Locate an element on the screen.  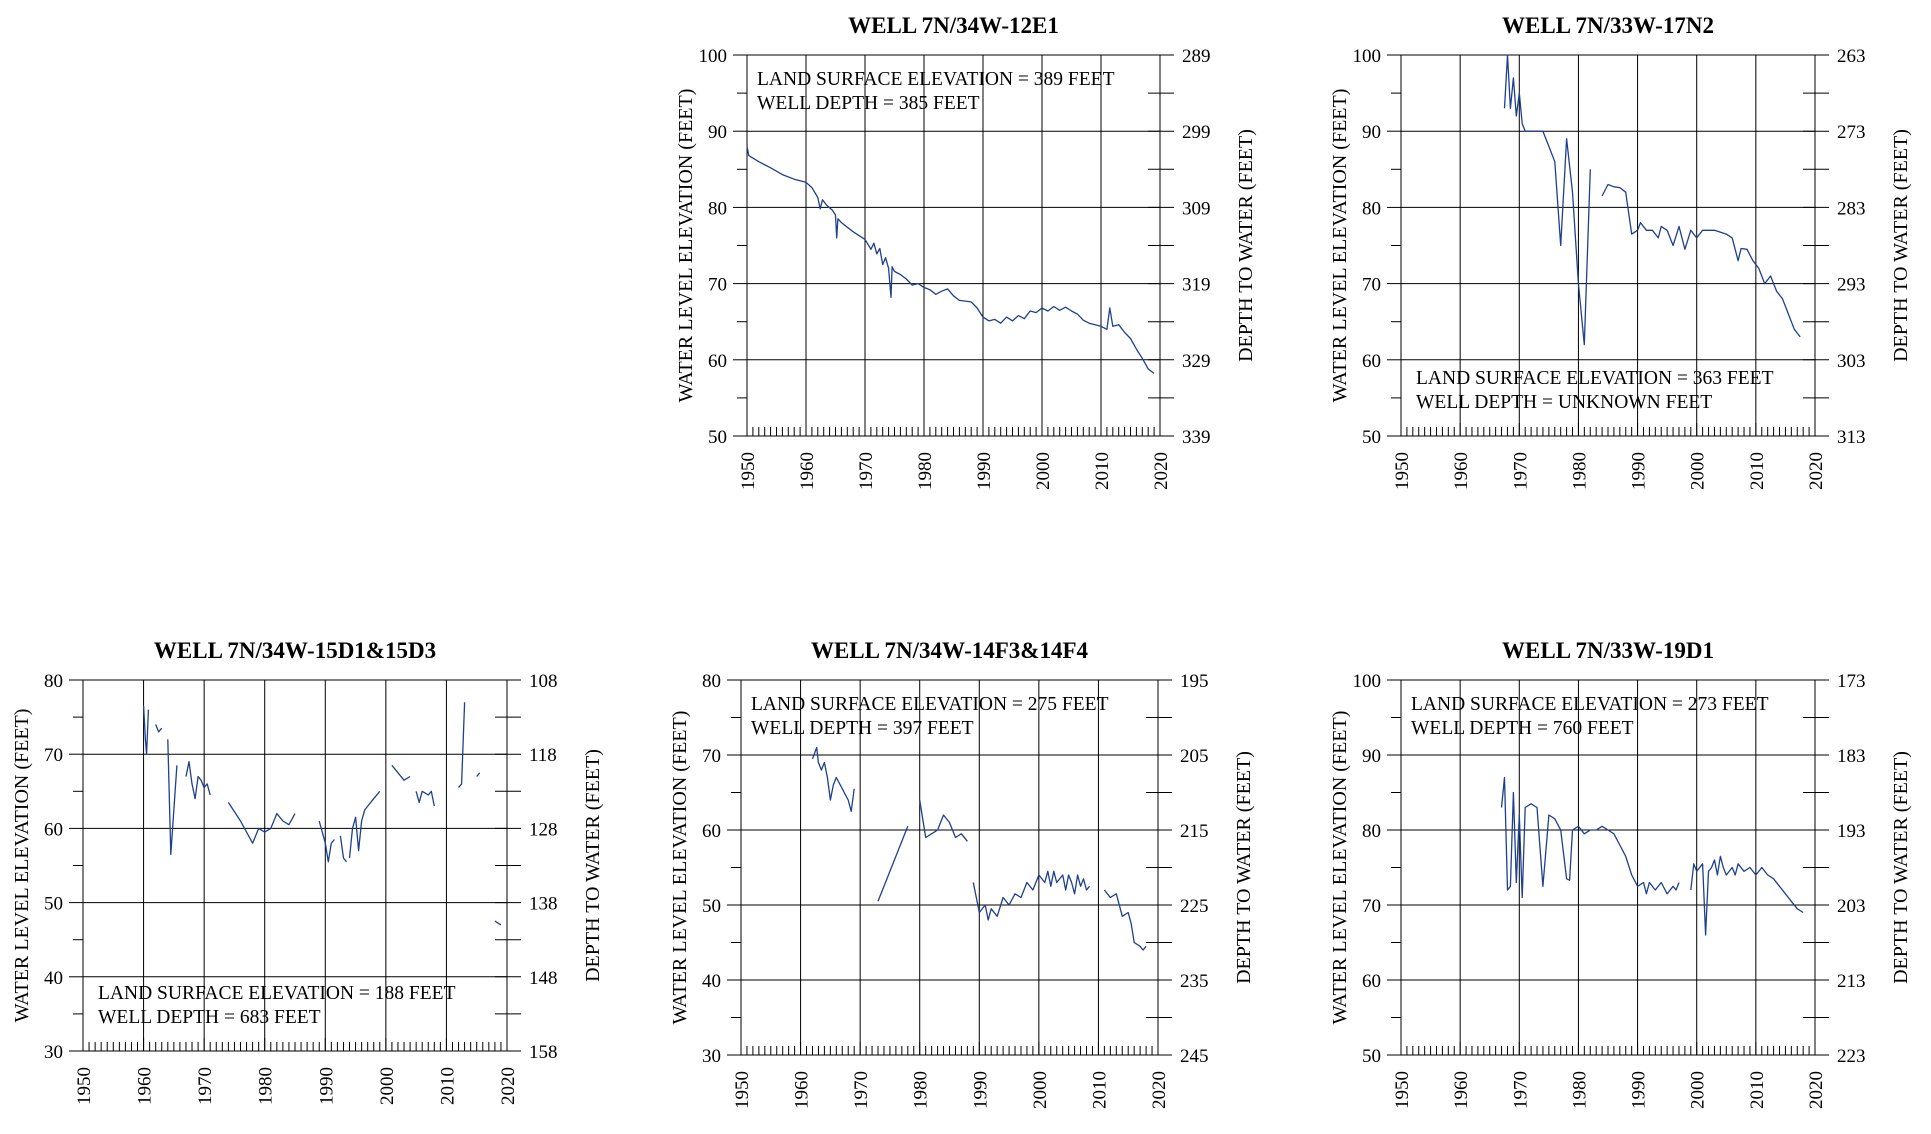
y2-tick-label: 173 is located at coordinates (1851, 681).